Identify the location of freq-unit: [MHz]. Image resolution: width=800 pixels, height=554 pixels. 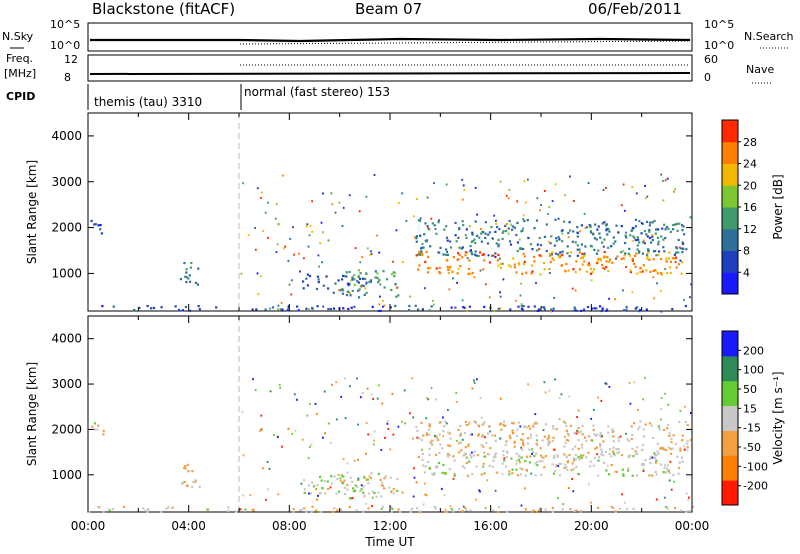
(20, 73).